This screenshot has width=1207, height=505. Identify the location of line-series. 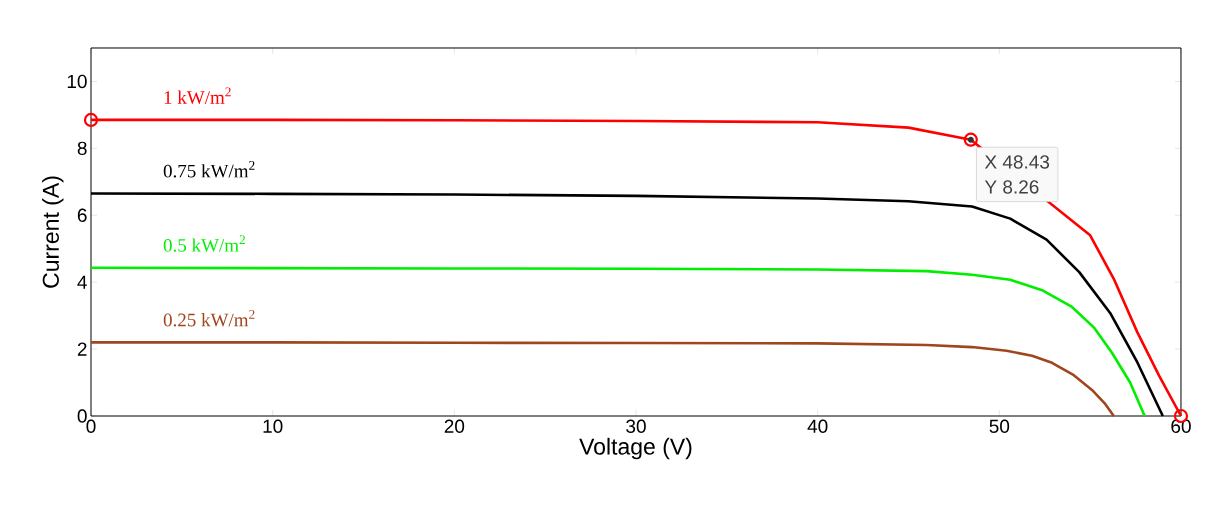
(602, 379).